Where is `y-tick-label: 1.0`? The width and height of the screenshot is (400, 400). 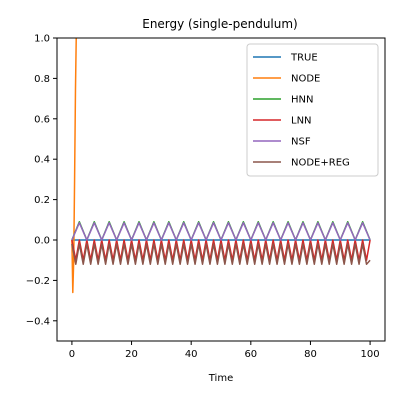
y-tick-label: 1.0 is located at coordinates (42, 39).